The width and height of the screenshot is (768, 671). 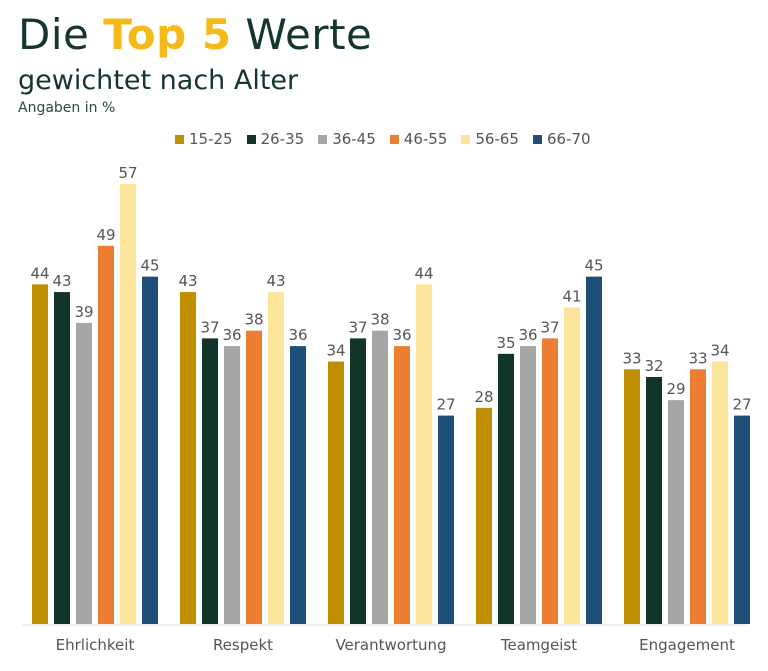 I want to click on data-label: 35, so click(x=505, y=343).